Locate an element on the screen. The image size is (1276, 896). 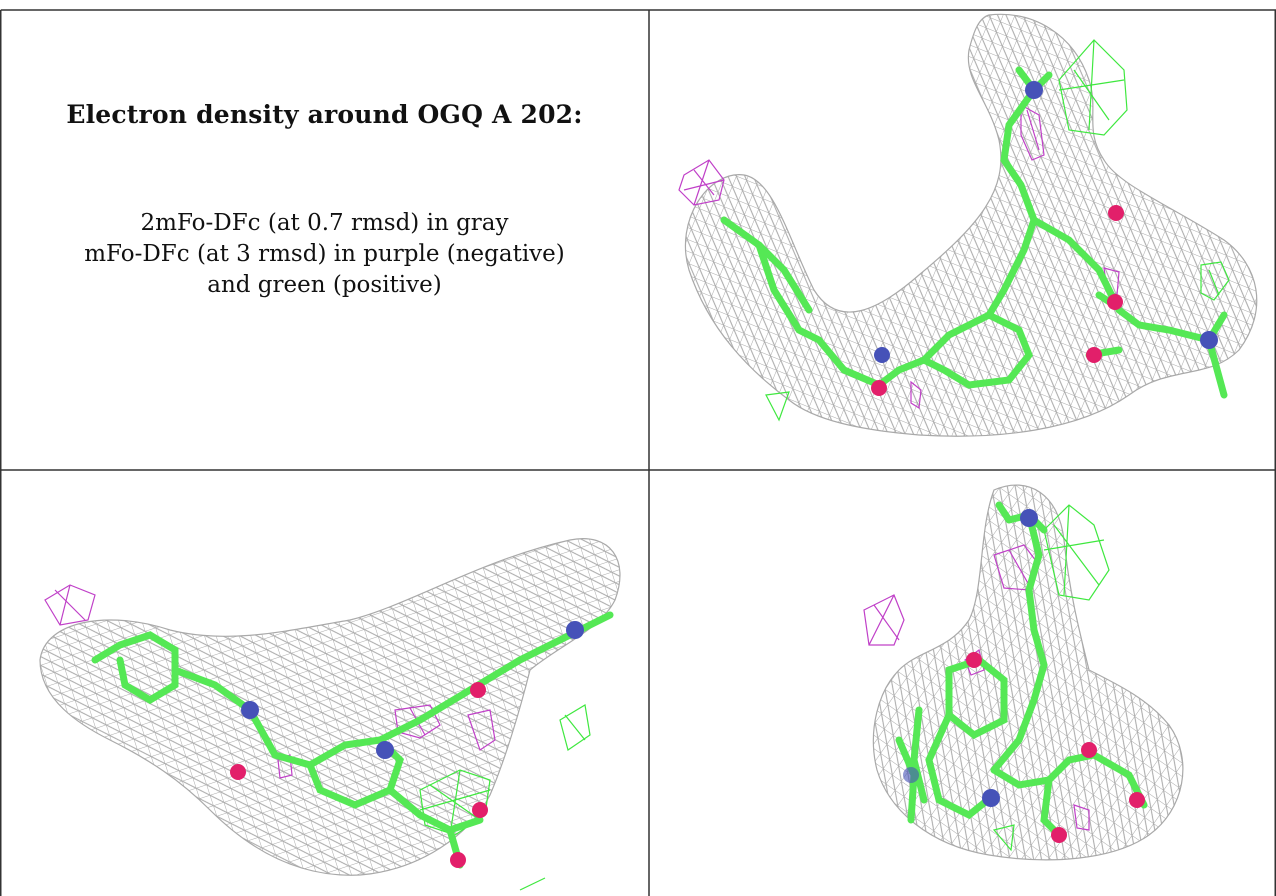
mesh-2fofc is located at coordinates (1028, 672).